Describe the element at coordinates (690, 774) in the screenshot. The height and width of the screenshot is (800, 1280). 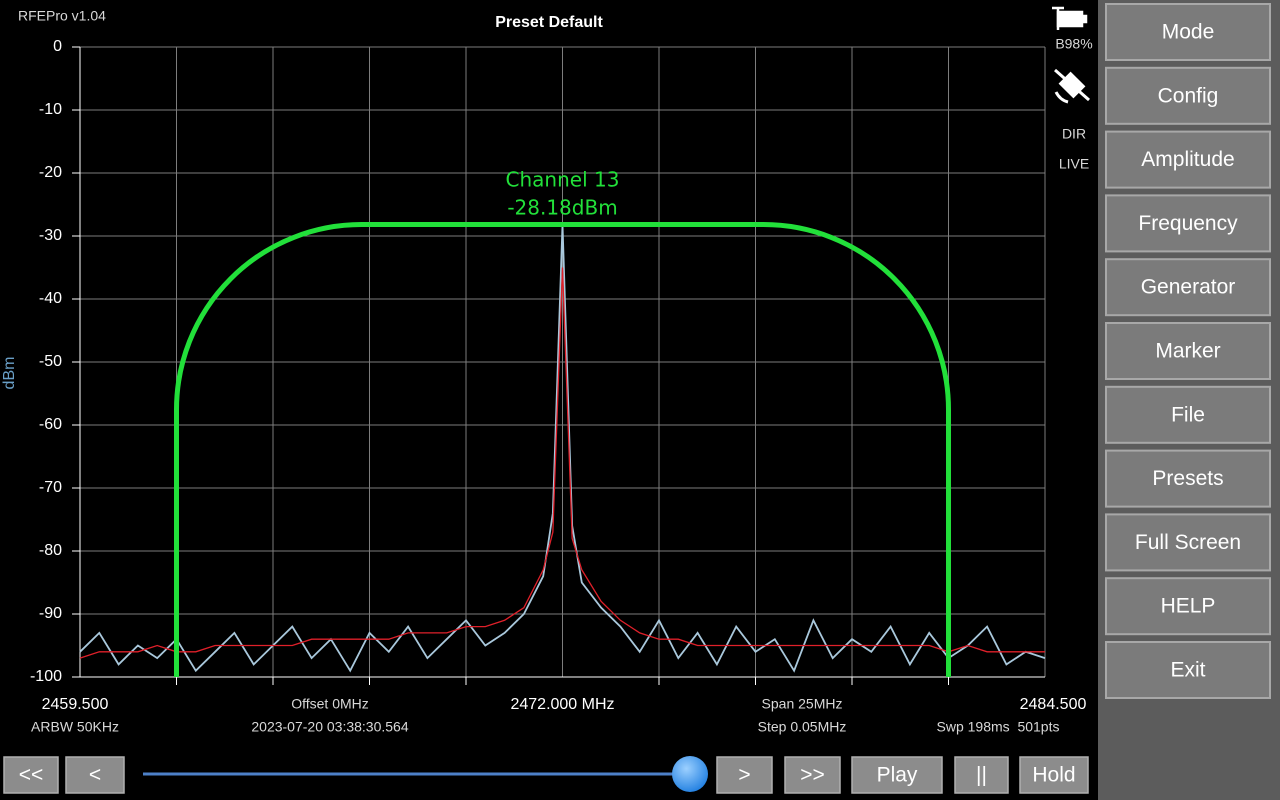
I see `slider-knob` at that location.